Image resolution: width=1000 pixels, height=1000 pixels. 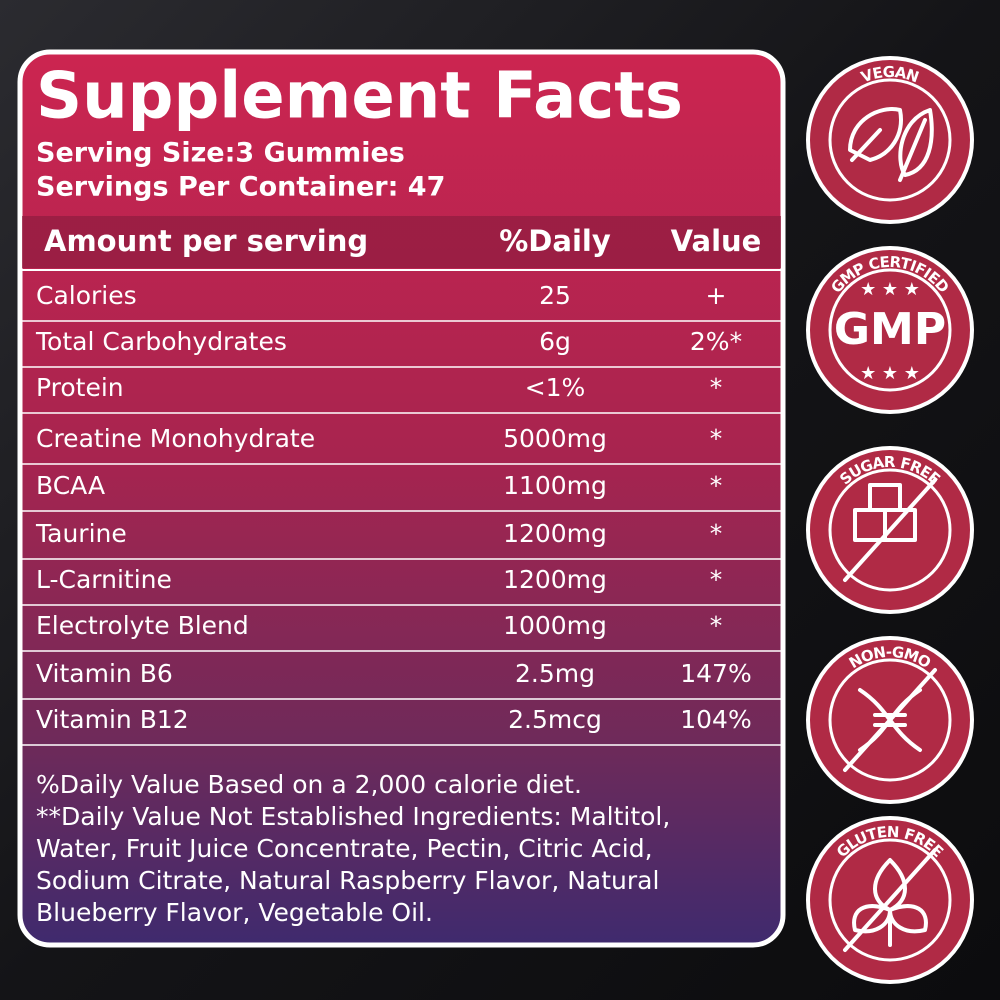 What do you see at coordinates (104, 673) in the screenshot?
I see `table-cell: Vitamin B6` at bounding box center [104, 673].